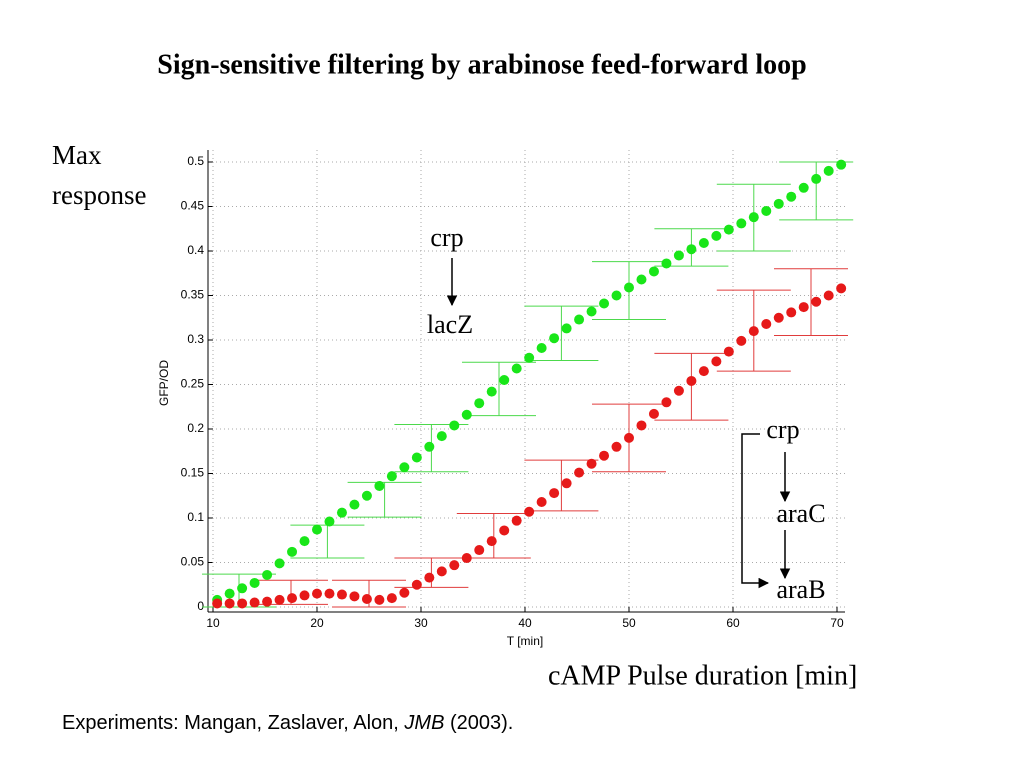 This screenshot has width=1024, height=768. I want to click on x-tick-label: 40, so click(525, 623).